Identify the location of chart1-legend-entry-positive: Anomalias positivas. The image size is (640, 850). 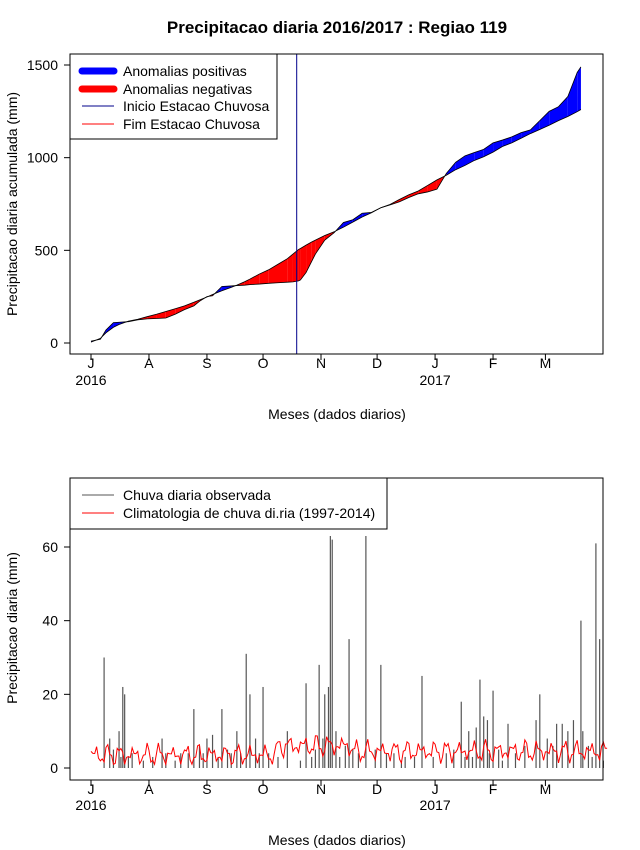
(185, 71).